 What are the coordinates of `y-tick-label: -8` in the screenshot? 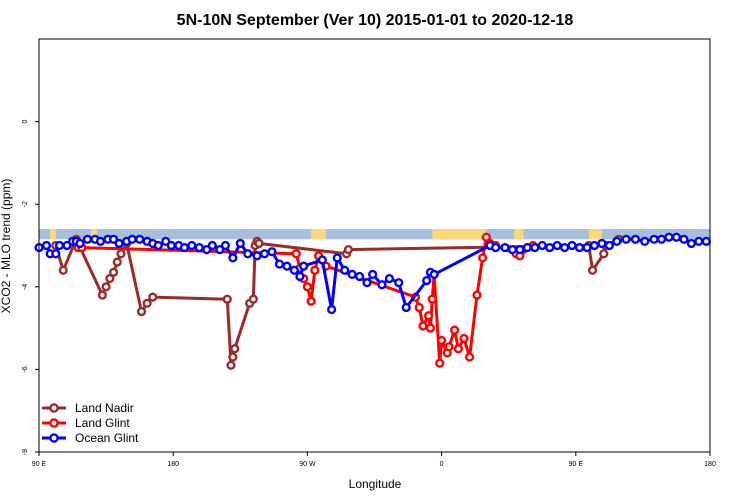 It's located at (25, 452).